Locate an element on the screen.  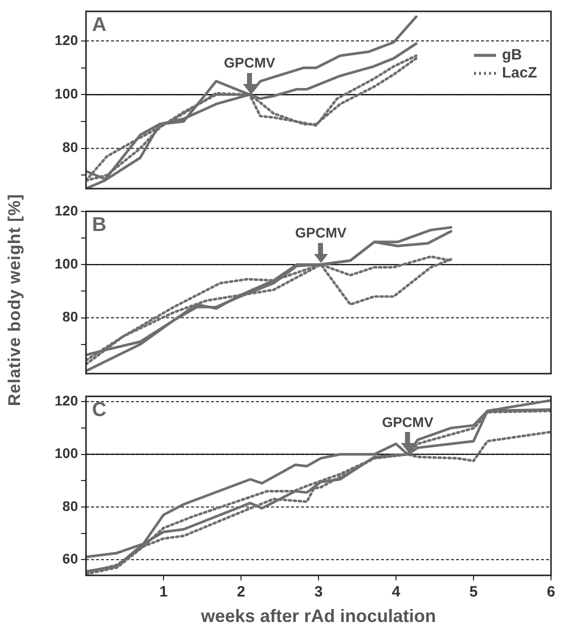
x-tick-label: 6 is located at coordinates (551, 592).